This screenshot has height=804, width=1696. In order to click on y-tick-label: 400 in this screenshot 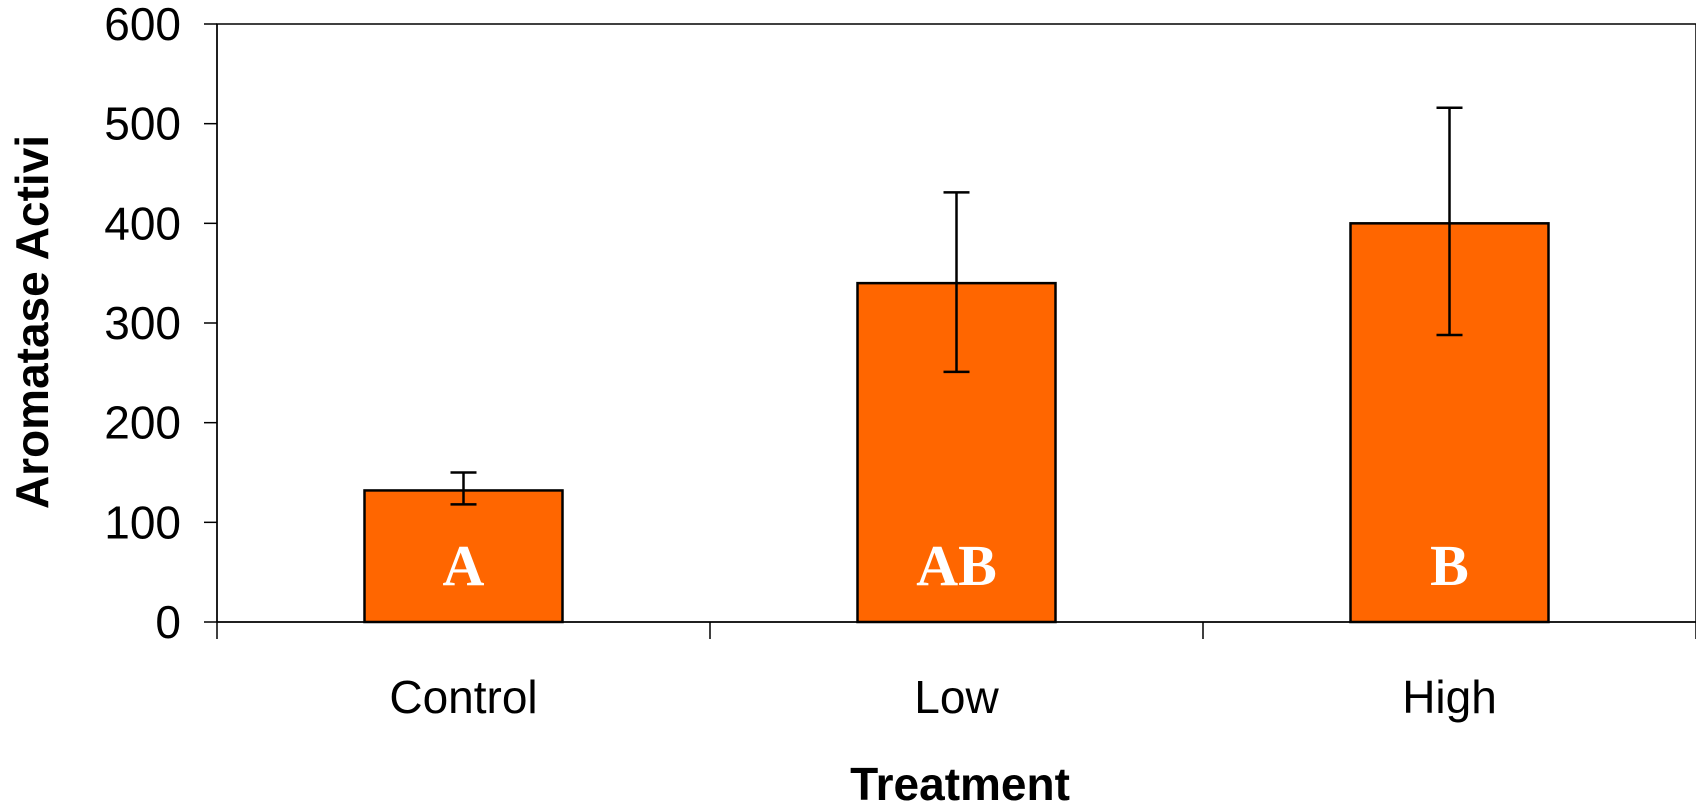, I will do `click(142, 223)`.